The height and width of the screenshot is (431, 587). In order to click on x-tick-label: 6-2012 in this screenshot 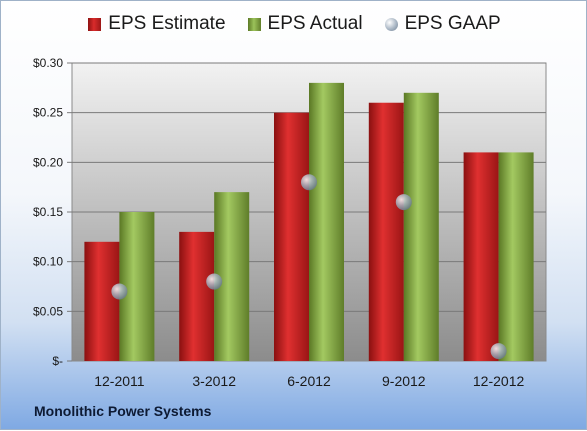, I will do `click(309, 381)`.